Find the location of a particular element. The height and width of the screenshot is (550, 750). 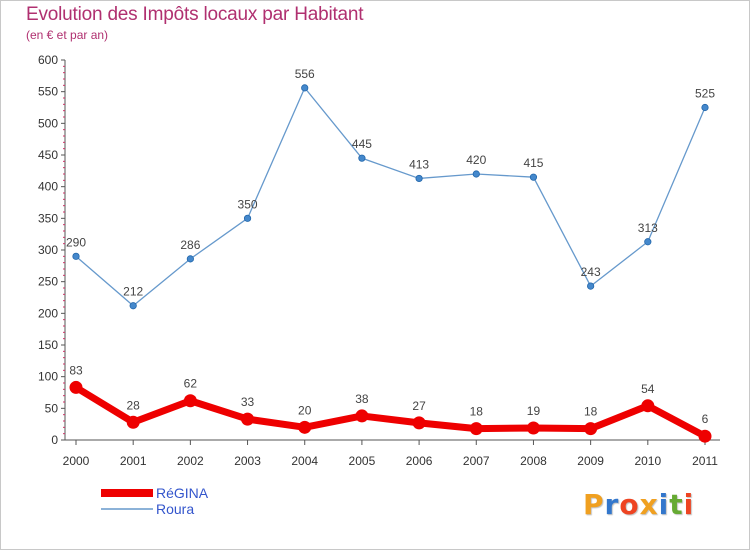

data-label-roura: 415 is located at coordinates (533, 163).